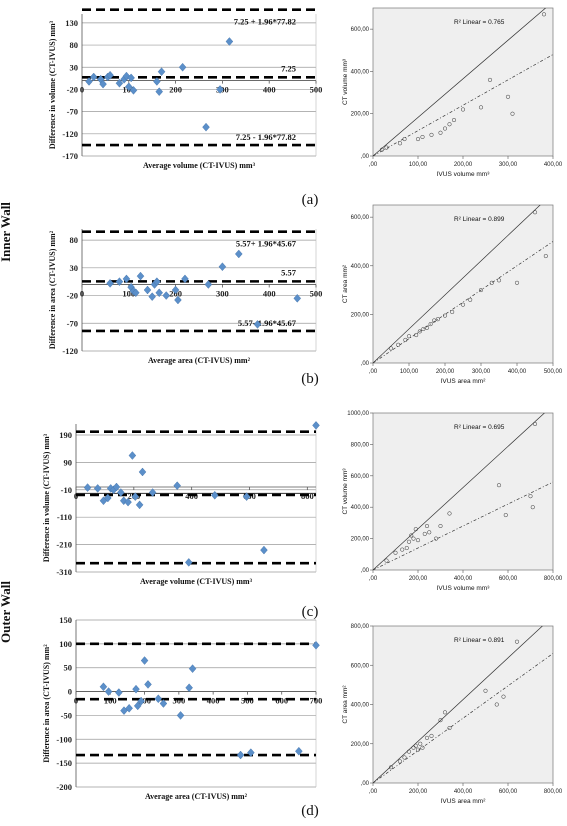  What do you see at coordinates (64, 545) in the screenshot?
I see `y-tick-label: -210` at bounding box center [64, 545].